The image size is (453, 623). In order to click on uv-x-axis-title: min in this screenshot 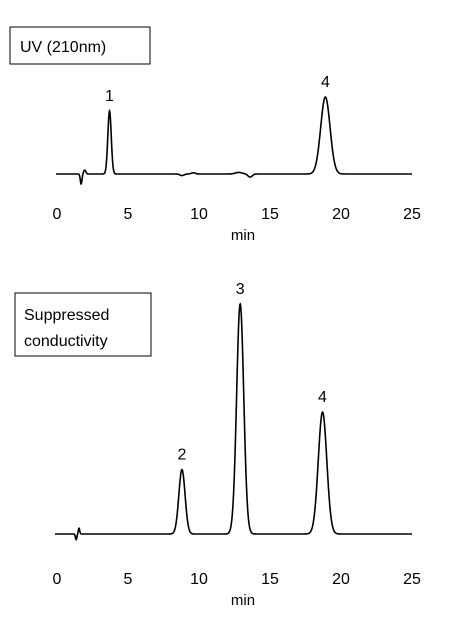, I will do `click(243, 235)`.